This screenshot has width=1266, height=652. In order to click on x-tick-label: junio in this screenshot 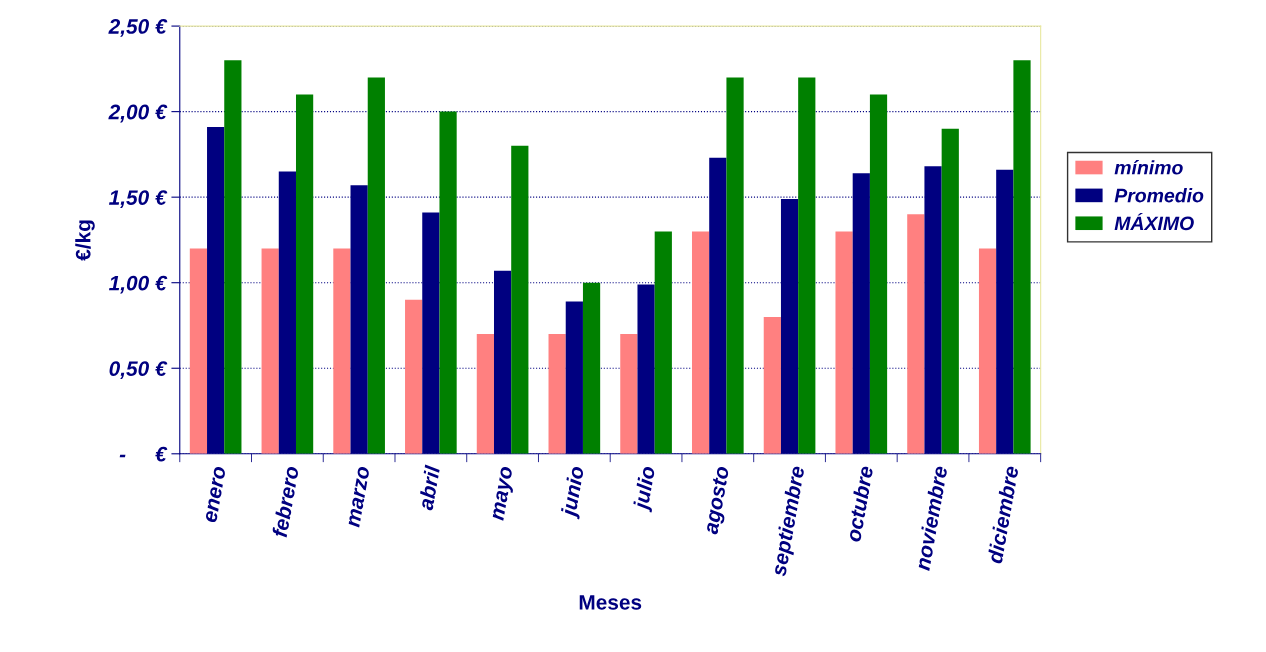, I will do `click(574, 492)`.